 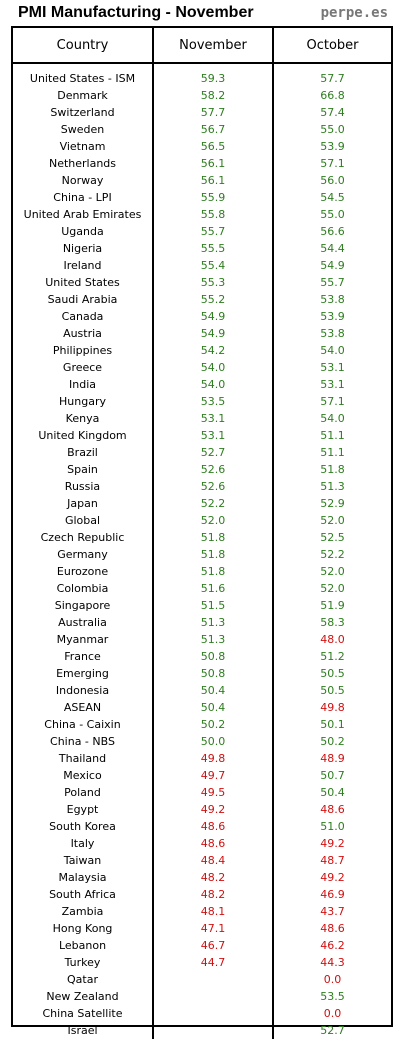 What do you see at coordinates (82, 996) in the screenshot?
I see `country-cell: New Zealand` at bounding box center [82, 996].